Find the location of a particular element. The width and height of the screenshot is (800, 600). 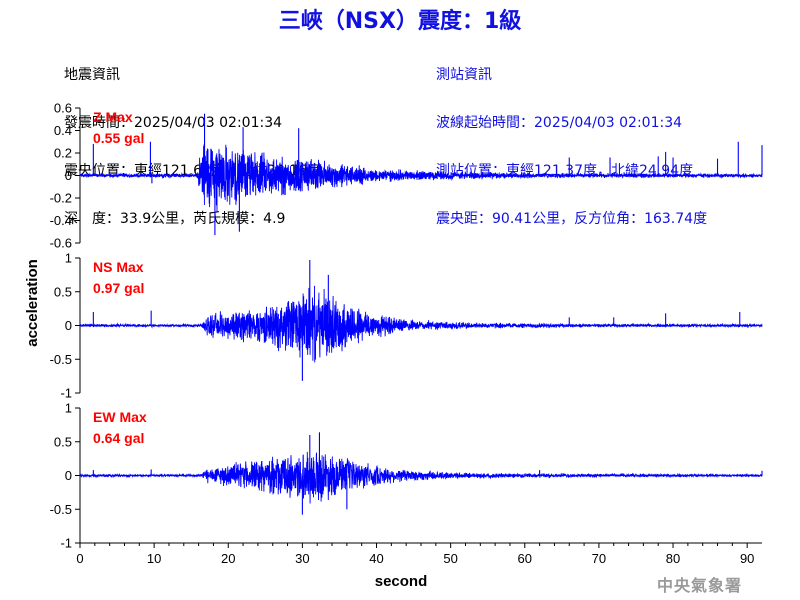

max-label: EW Max is located at coordinates (120, 417).